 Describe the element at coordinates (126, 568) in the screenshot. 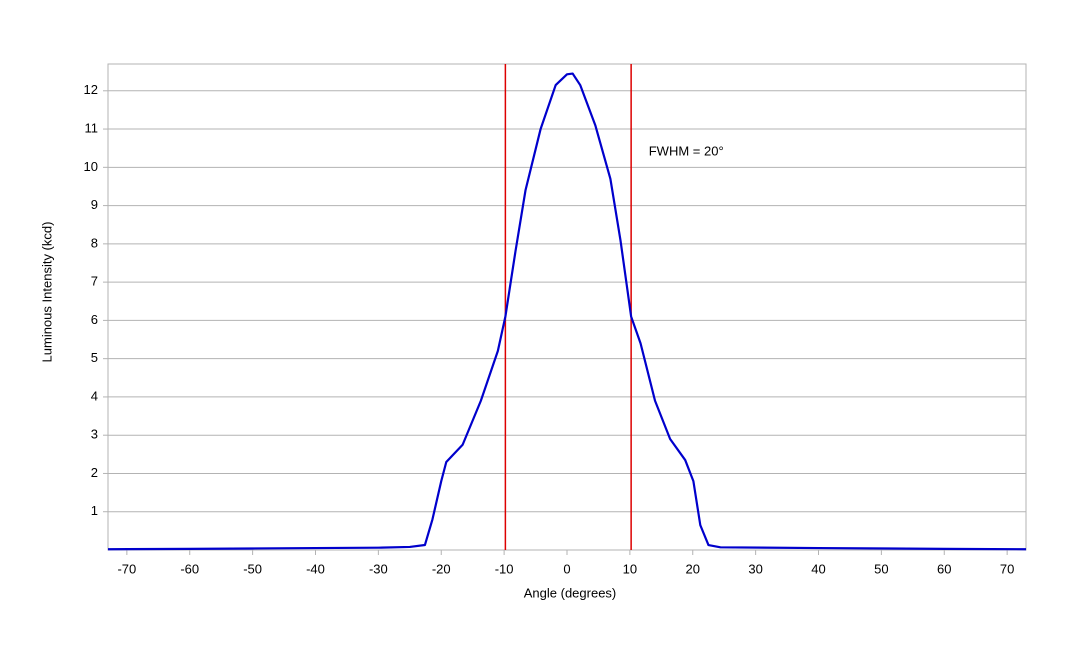

I see `x-tick-label: -70` at that location.